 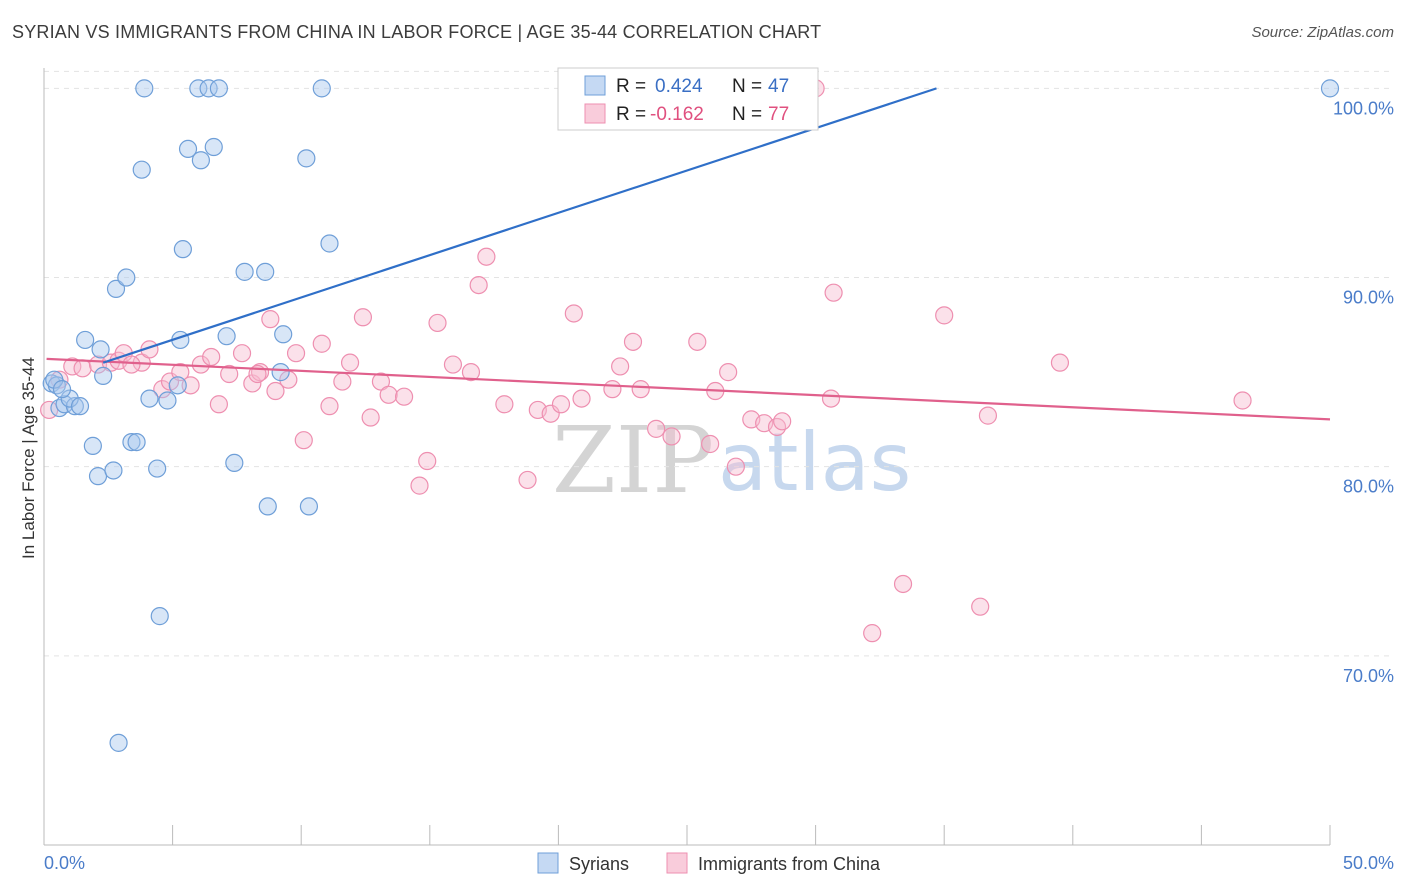 I want to click on legend-r-label-syrians: R =, so click(x=631, y=86).